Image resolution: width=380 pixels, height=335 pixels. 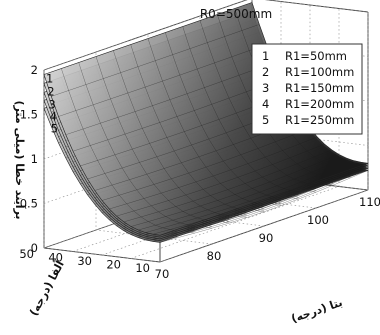 What do you see at coordinates (29, 115) in the screenshot?
I see `z-tick-label: 1.5` at bounding box center [29, 115].